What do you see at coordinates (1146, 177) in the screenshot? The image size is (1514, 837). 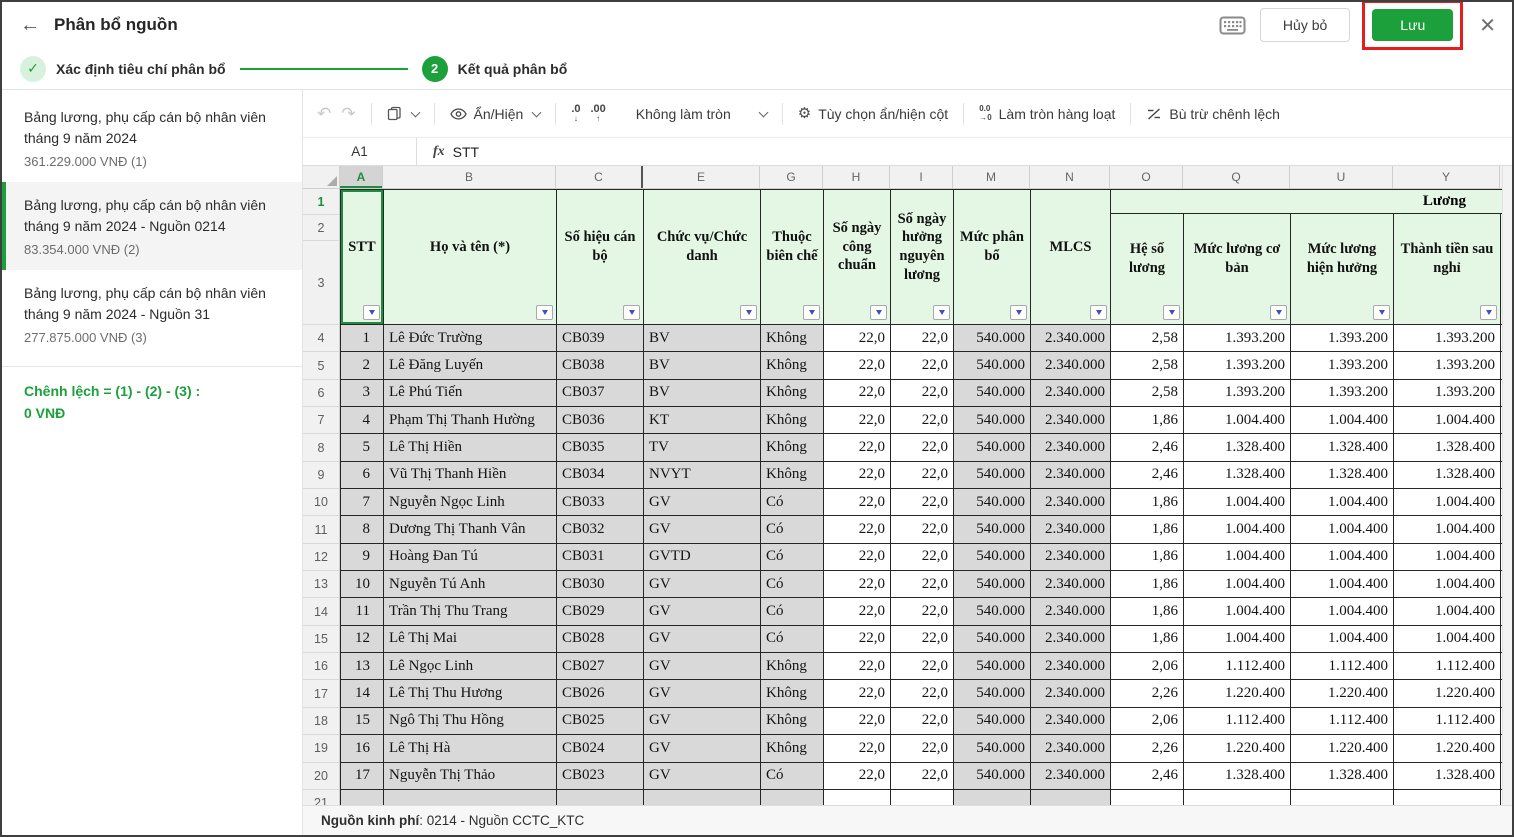 I see `column-header-O: O` at bounding box center [1146, 177].